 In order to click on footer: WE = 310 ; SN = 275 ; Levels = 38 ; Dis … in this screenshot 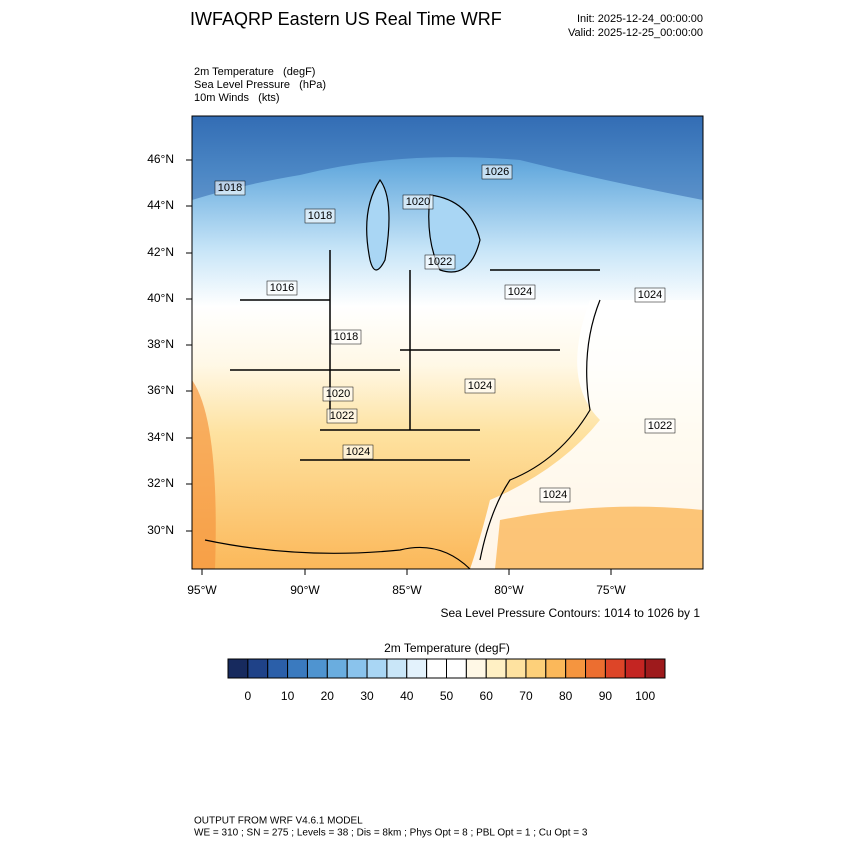, I will do `click(391, 833)`.